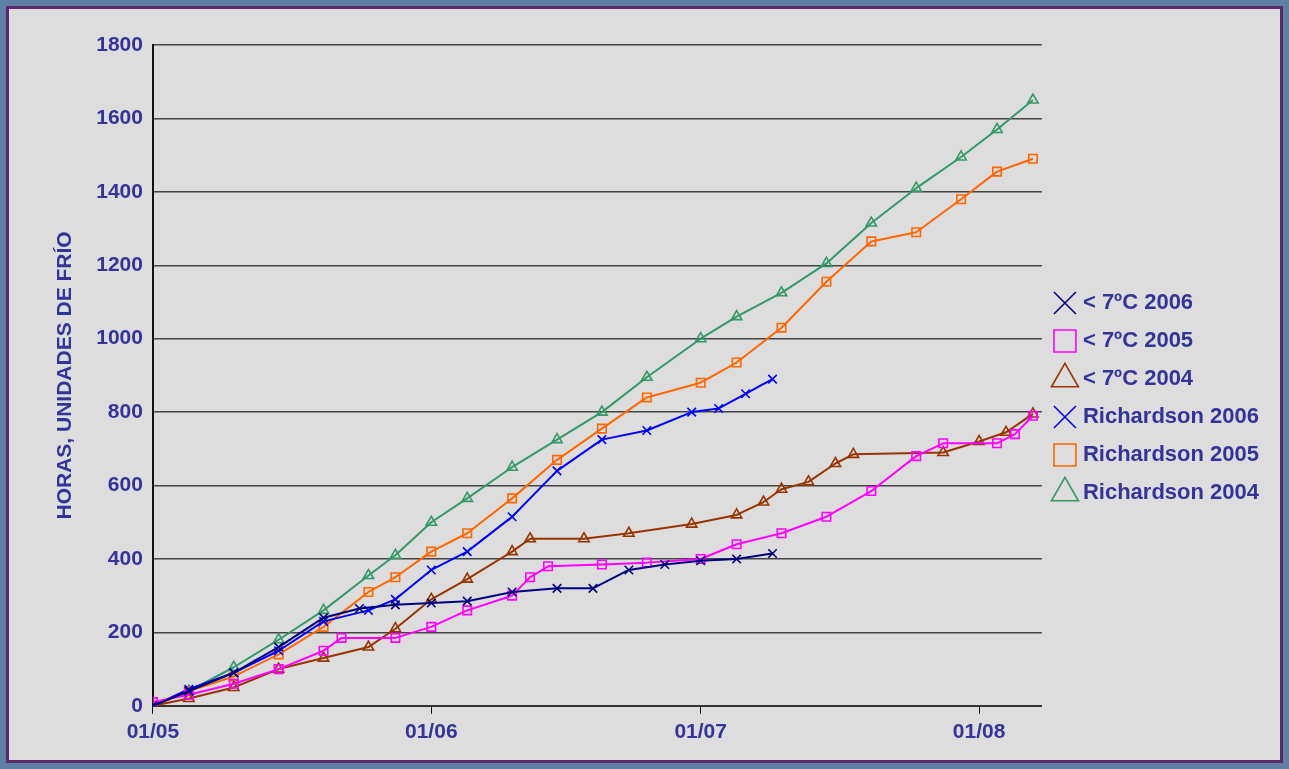  I want to click on y-axis-title: HORAS, UNIDADES DE FRÍO, so click(64, 375).